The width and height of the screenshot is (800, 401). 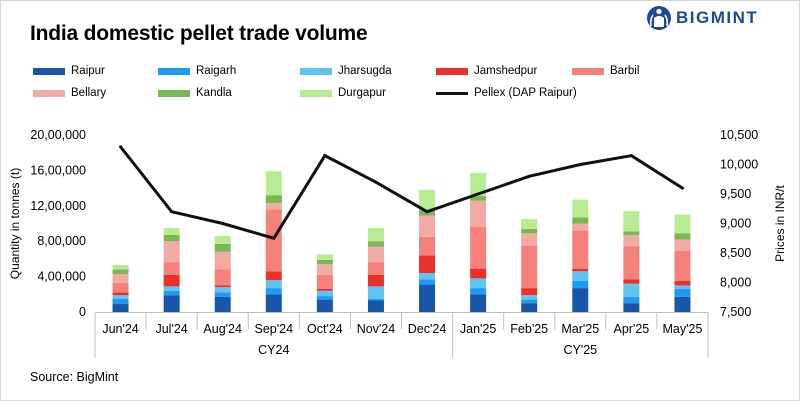 I want to click on y2-tick-label: 8,500, so click(x=735, y=253).